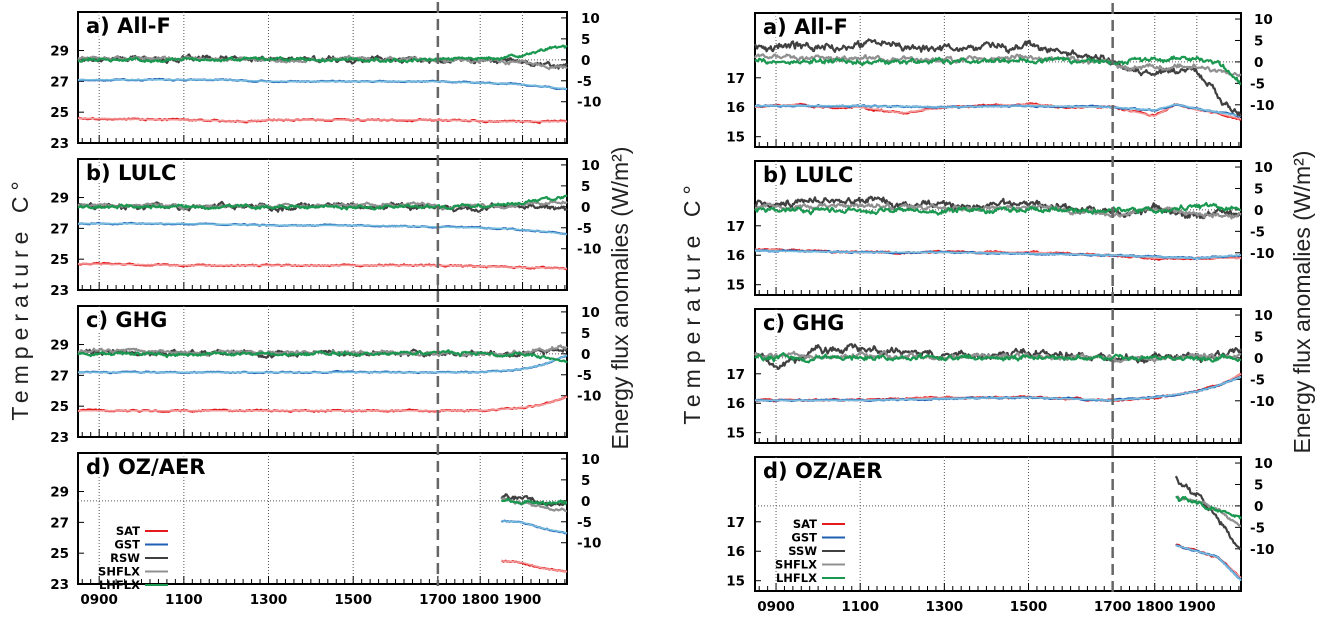 The height and width of the screenshot is (622, 1328). What do you see at coordinates (776, 607) in the screenshot?
I see `x-tick-label: 0900` at bounding box center [776, 607].